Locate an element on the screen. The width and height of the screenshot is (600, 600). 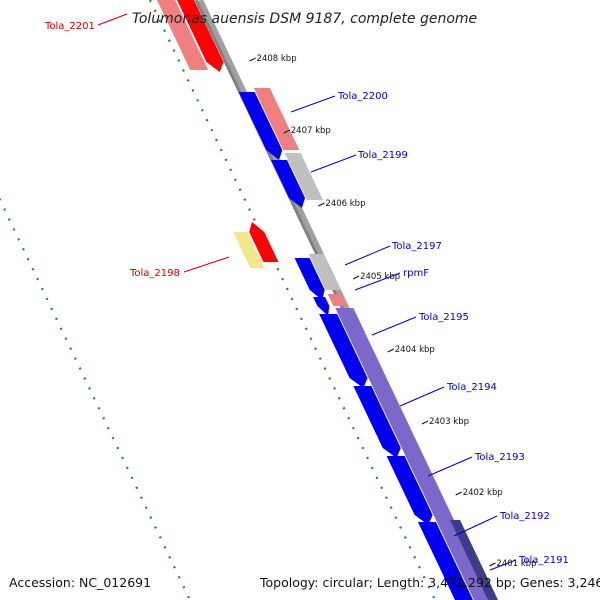
tola-2198-red-block is located at coordinates (264, 242).